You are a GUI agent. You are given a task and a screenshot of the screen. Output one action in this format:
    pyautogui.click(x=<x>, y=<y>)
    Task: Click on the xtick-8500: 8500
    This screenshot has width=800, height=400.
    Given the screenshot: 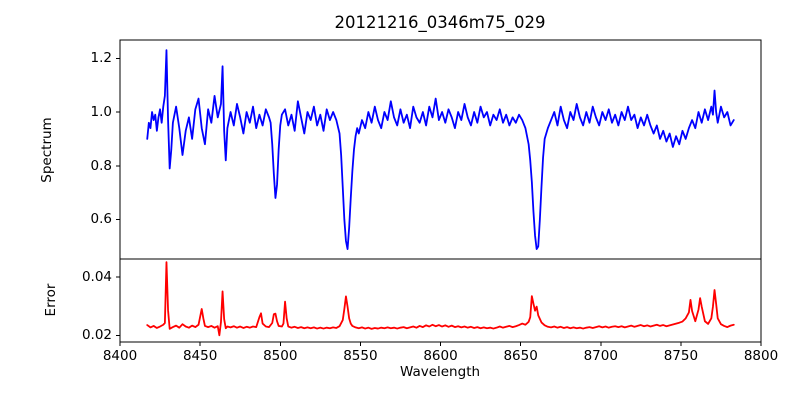 What is the action you would take?
    pyautogui.click(x=280, y=356)
    